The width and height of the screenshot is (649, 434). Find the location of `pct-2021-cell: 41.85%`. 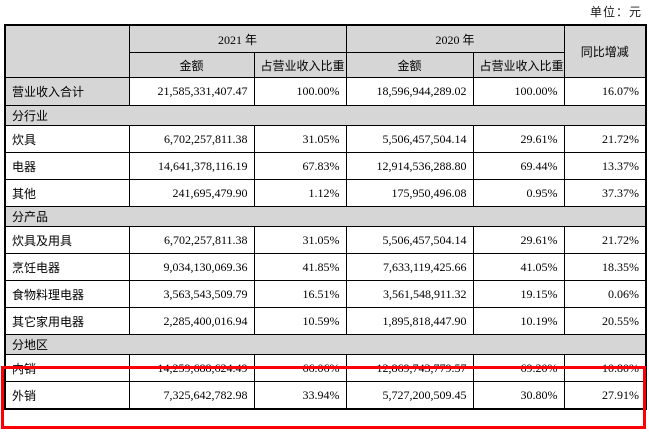

pct-2021-cell: 41.85% is located at coordinates (300, 267).